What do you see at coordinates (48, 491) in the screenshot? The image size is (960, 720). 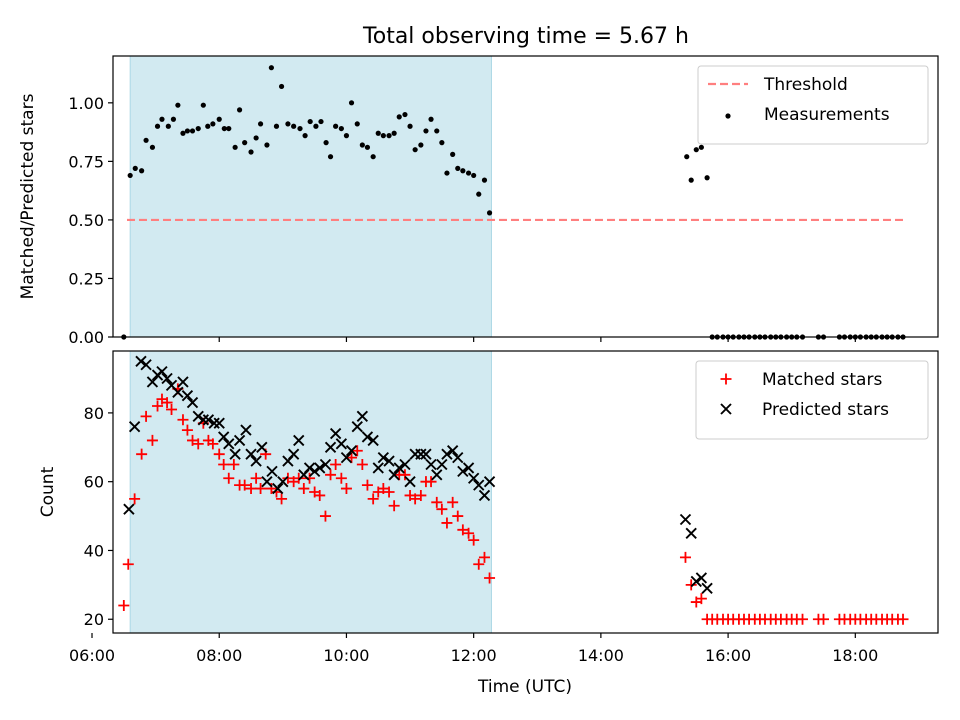 I see `y-axis-label: Count` at bounding box center [48, 491].